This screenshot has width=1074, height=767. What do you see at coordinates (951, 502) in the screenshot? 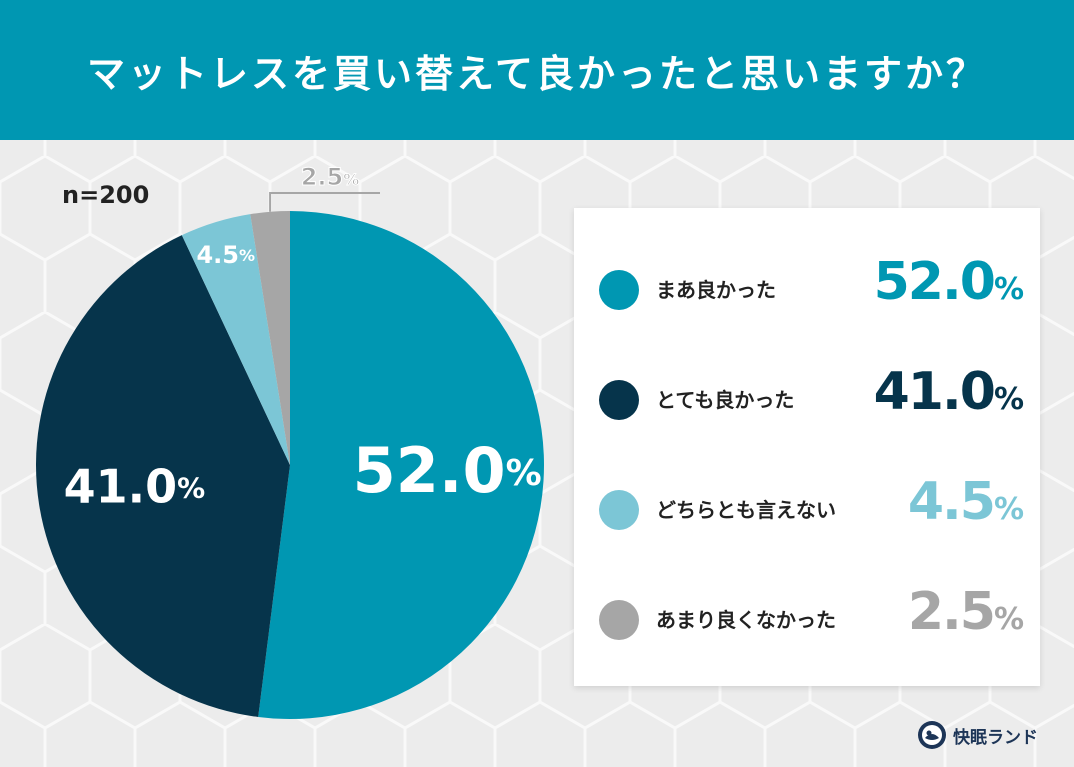
I see `legend-number-2: 4.5` at bounding box center [951, 502].